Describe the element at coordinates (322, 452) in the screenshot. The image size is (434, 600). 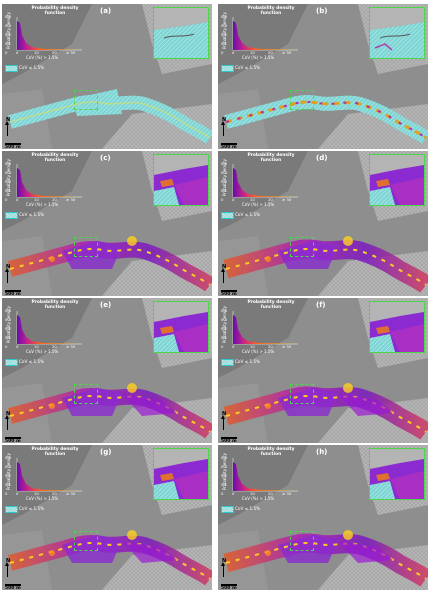
I see `panel-label: (h)` at that location.